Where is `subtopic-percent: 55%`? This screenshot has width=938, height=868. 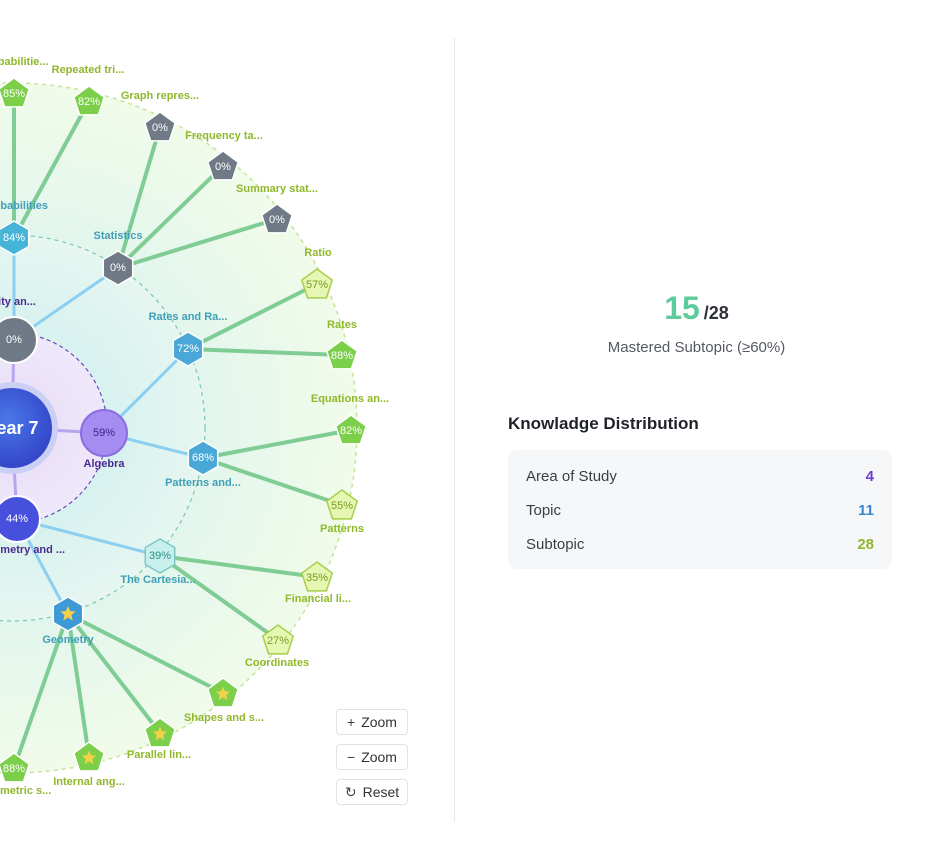 subtopic-percent: 55% is located at coordinates (342, 506).